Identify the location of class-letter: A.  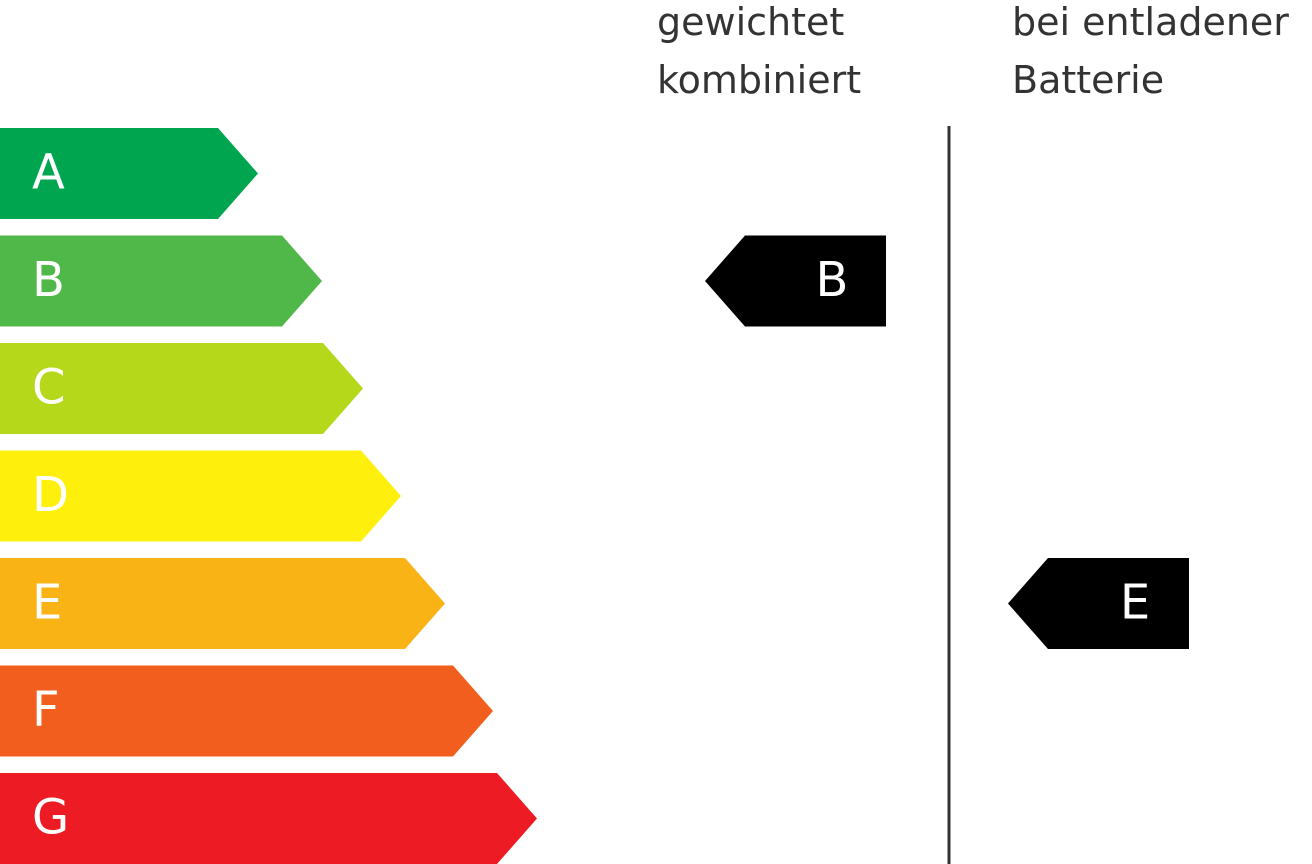
(48, 173).